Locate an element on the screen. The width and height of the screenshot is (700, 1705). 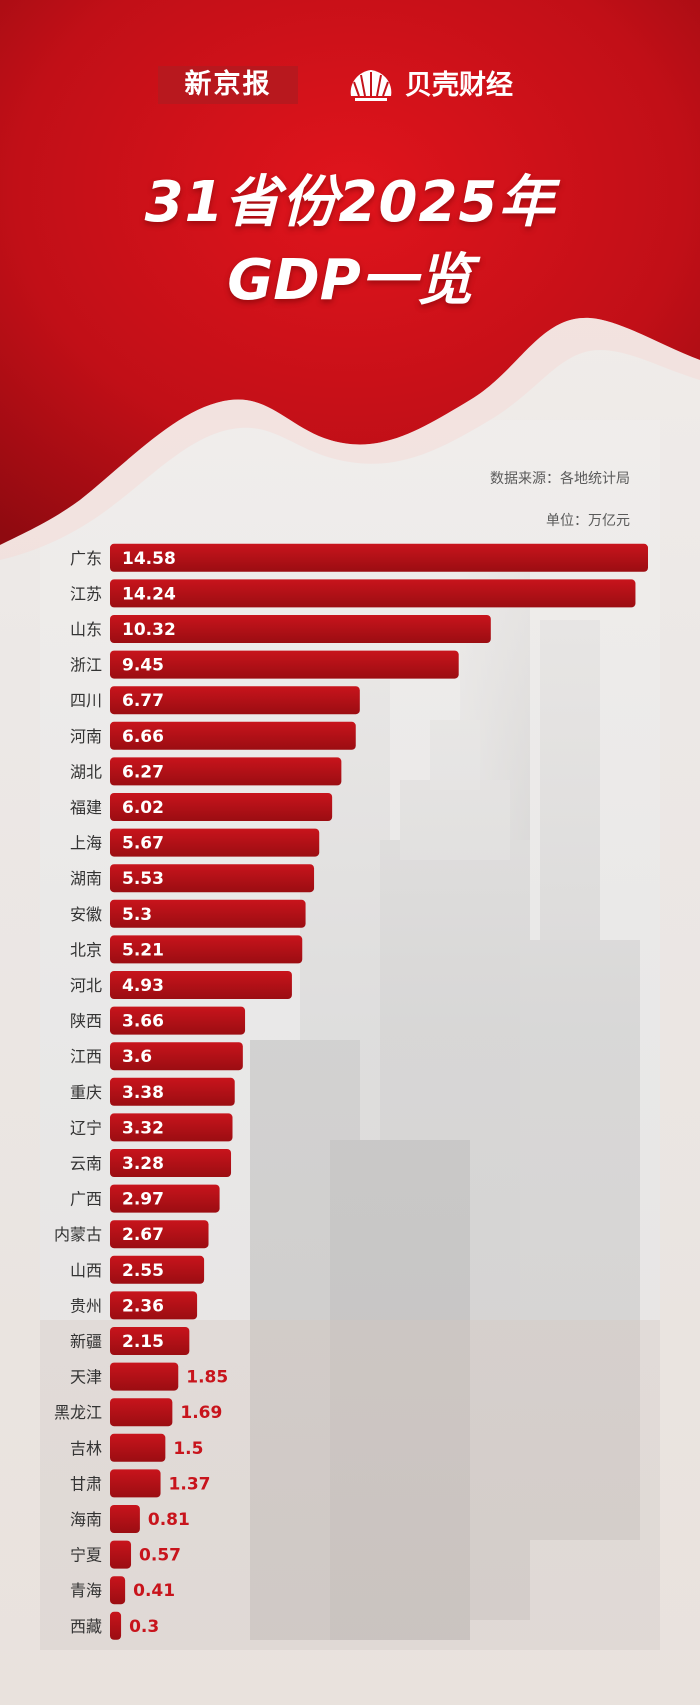
beike-finance-logo-text: 贝壳财经 is located at coordinates (459, 85).